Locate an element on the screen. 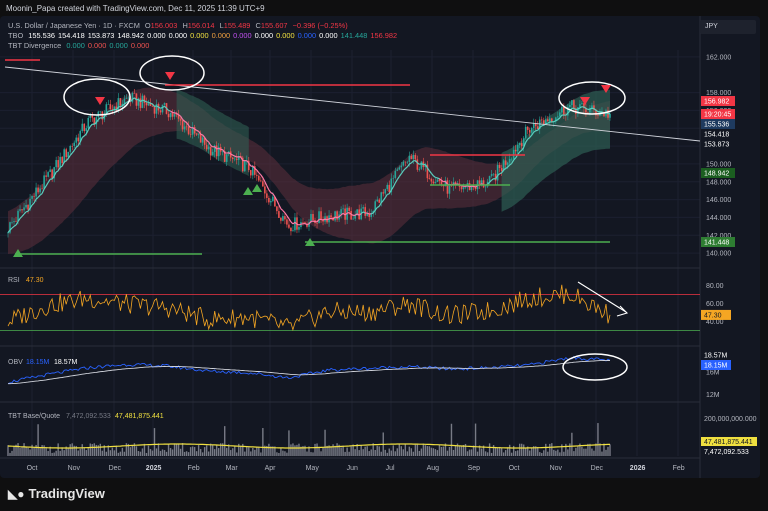 The image size is (768, 511). time-tick-label: Nov is located at coordinates (556, 468).